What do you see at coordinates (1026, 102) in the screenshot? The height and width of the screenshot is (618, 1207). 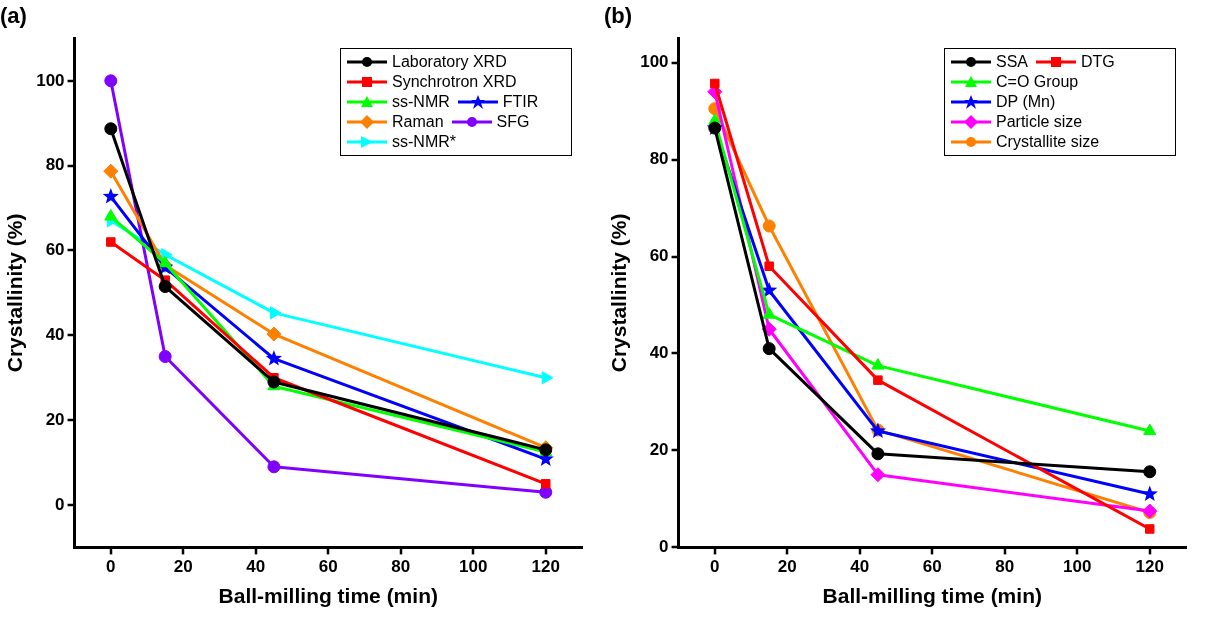 I see `legend-label: DP (Mn)` at bounding box center [1026, 102].